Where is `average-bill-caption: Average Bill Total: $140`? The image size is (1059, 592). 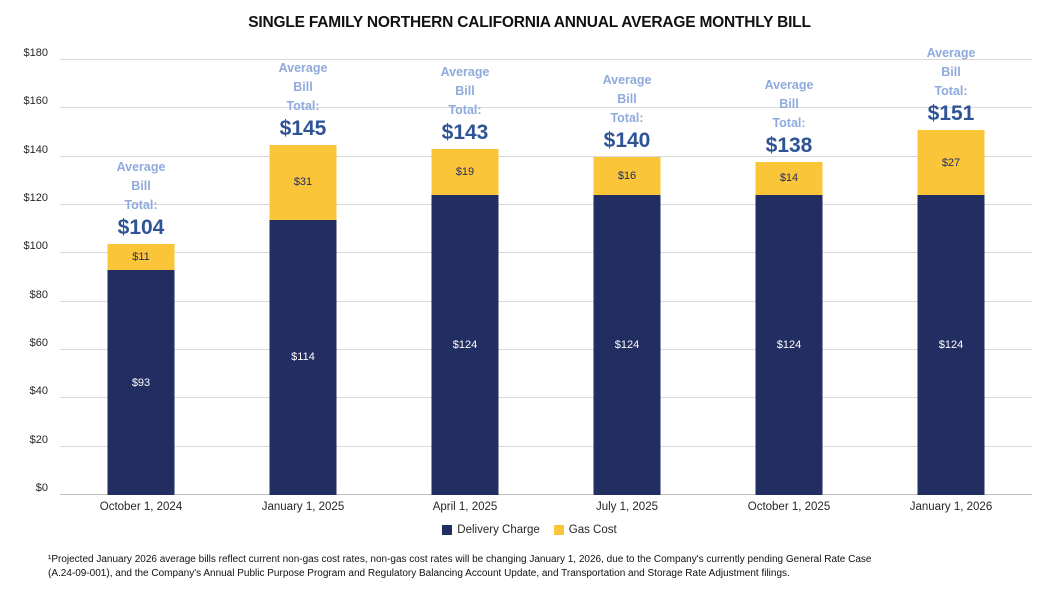
average-bill-caption: Average Bill Total: $140 is located at coordinates (627, 112).